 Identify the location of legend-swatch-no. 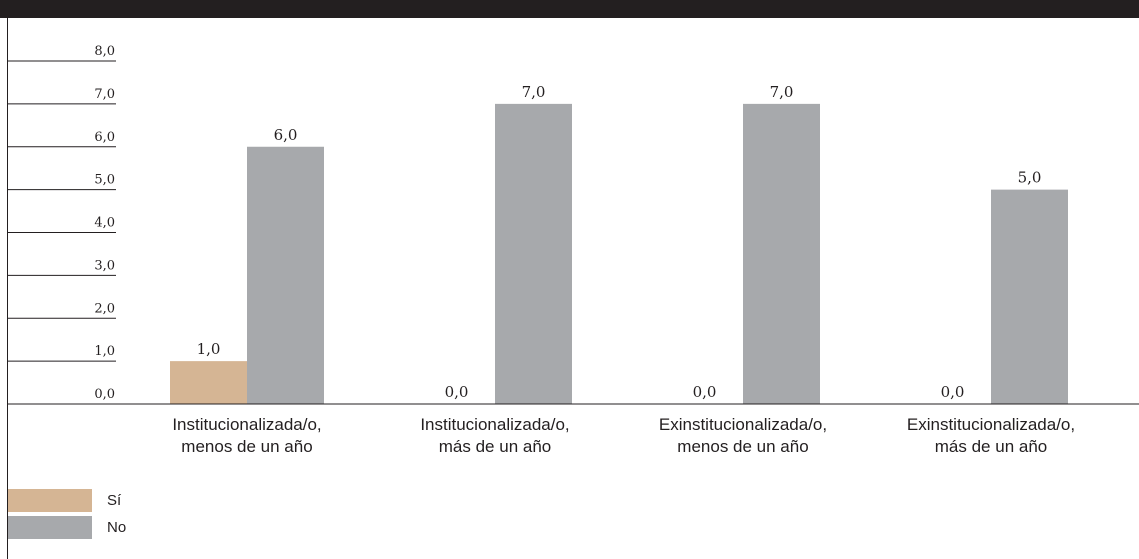
(50, 527).